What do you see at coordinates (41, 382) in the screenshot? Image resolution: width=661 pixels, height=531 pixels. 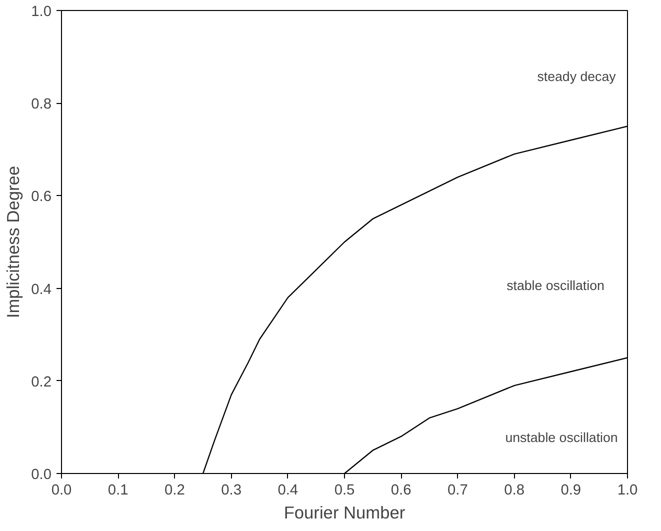 I see `y-tick-label: 0.2` at bounding box center [41, 382].